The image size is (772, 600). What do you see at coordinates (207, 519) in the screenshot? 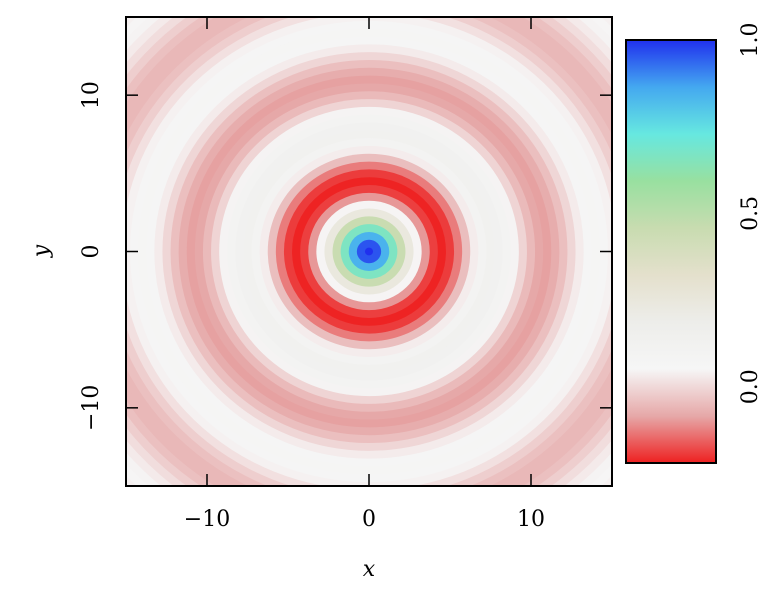
I see `x-tick-label: −10` at bounding box center [207, 519].